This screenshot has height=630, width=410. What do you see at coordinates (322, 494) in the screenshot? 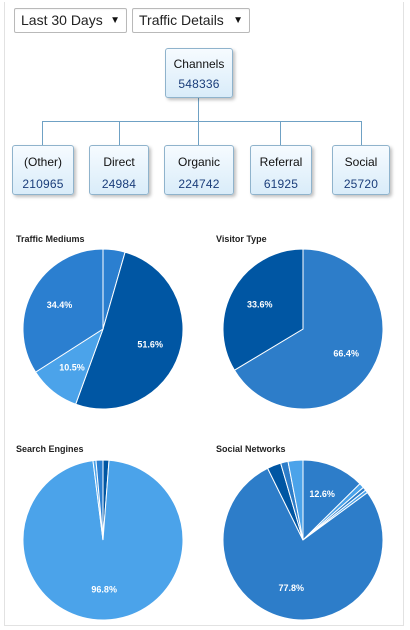
I see `pie-slice-label: 12.6%` at bounding box center [322, 494].